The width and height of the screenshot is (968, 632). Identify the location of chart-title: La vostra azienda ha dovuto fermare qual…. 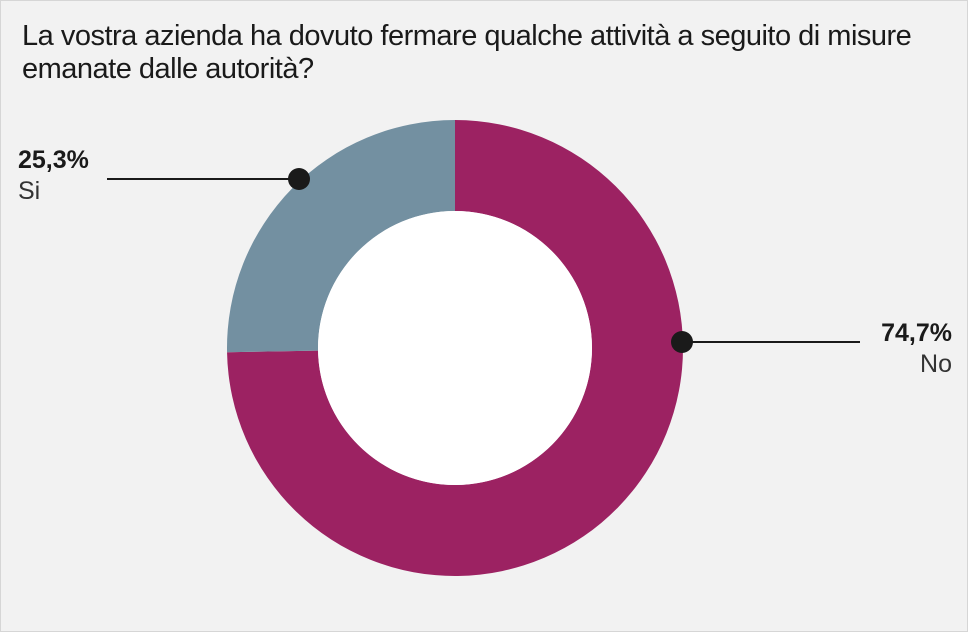
(467, 52).